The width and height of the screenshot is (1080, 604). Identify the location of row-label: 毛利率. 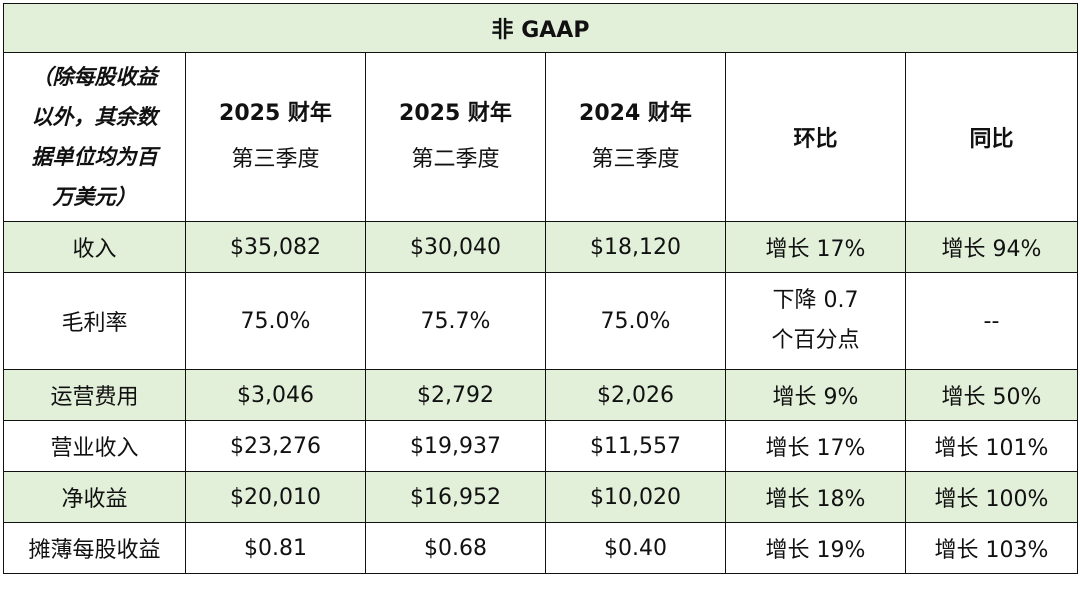
(94, 321).